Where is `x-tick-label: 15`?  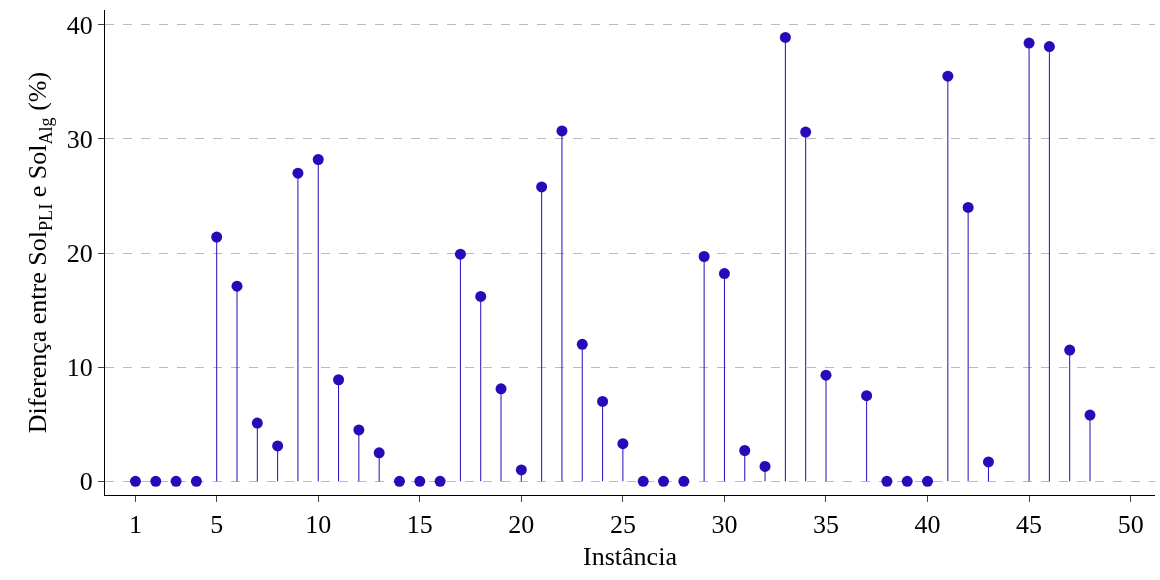
x-tick-label: 15 is located at coordinates (419, 525).